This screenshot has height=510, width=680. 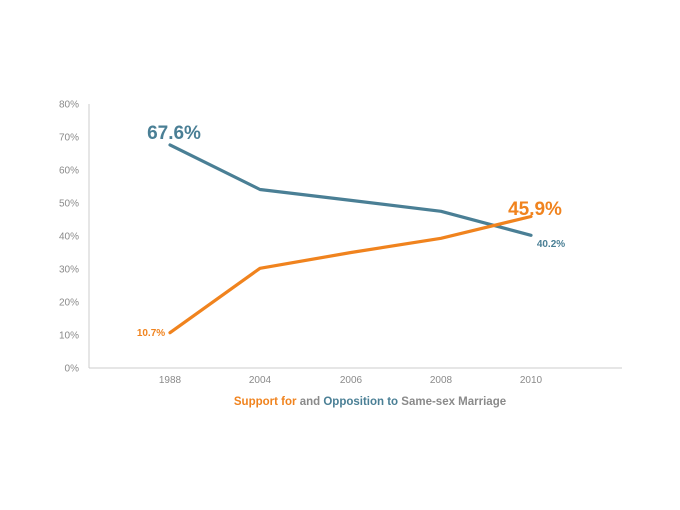 What do you see at coordinates (69, 270) in the screenshot?
I see `y-tick-label: 30%` at bounding box center [69, 270].